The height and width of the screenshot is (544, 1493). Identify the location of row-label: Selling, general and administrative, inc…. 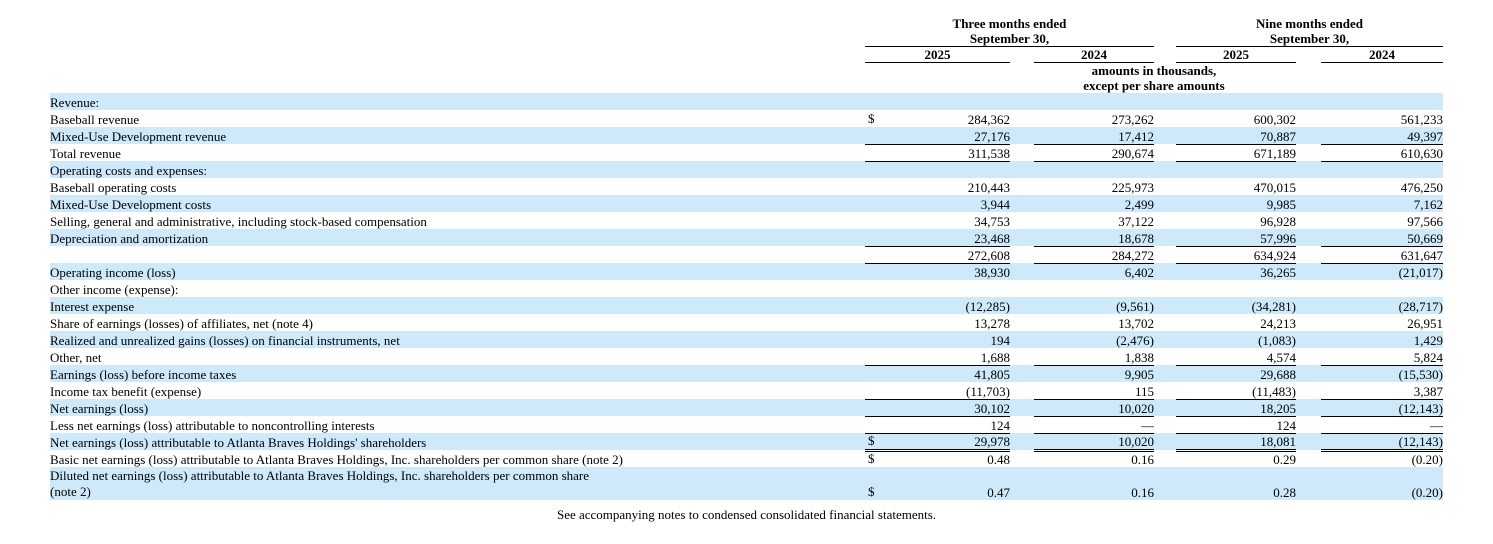
(238, 221).